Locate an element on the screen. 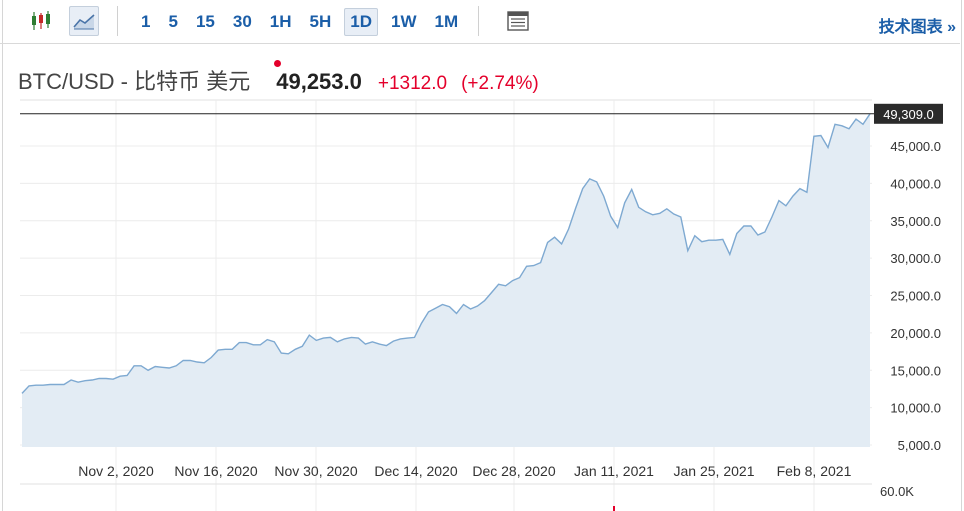 The image size is (964, 511). timeframe-list: 1 5 15 30 1H 5H 1D 1W 1M is located at coordinates (303, 22).